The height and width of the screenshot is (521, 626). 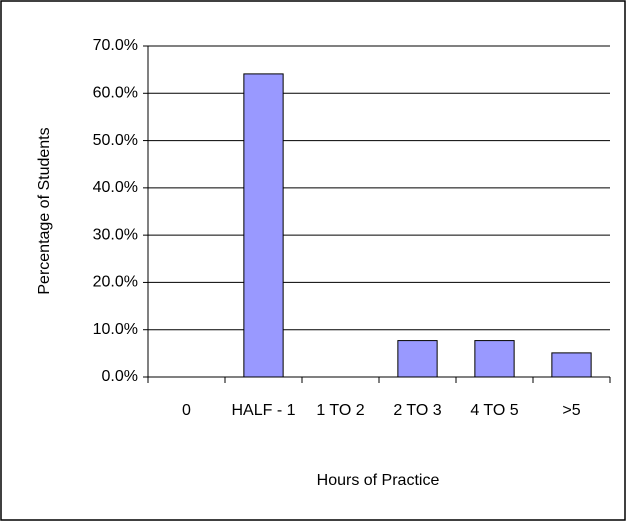 What do you see at coordinates (115, 140) in the screenshot?
I see `y-tick-label: 50.0%` at bounding box center [115, 140].